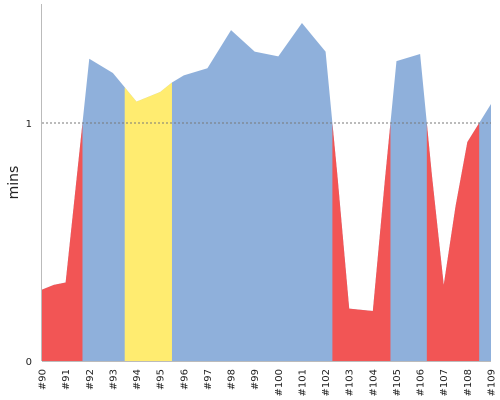 The image size is (500, 400). What do you see at coordinates (66, 379) in the screenshot?
I see `x-tick-label: #91` at bounding box center [66, 379].